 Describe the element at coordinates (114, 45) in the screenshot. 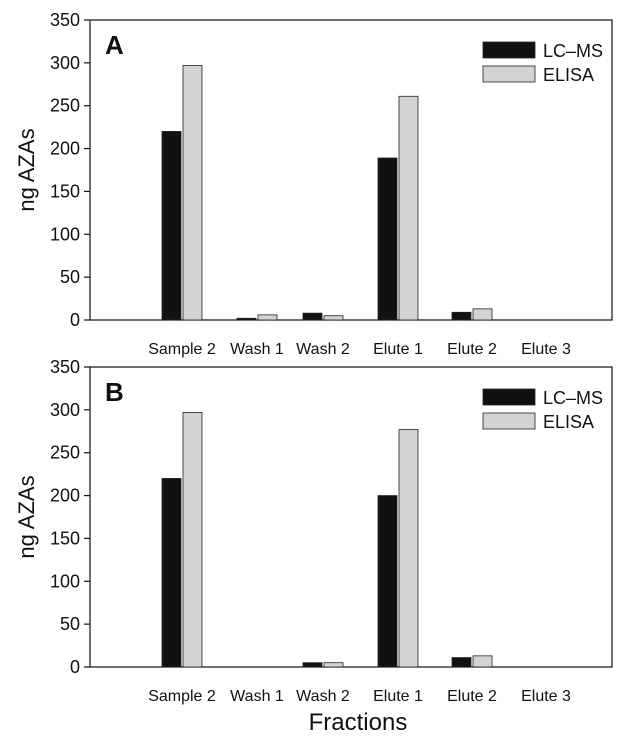

I see `panel-label: A` at that location.